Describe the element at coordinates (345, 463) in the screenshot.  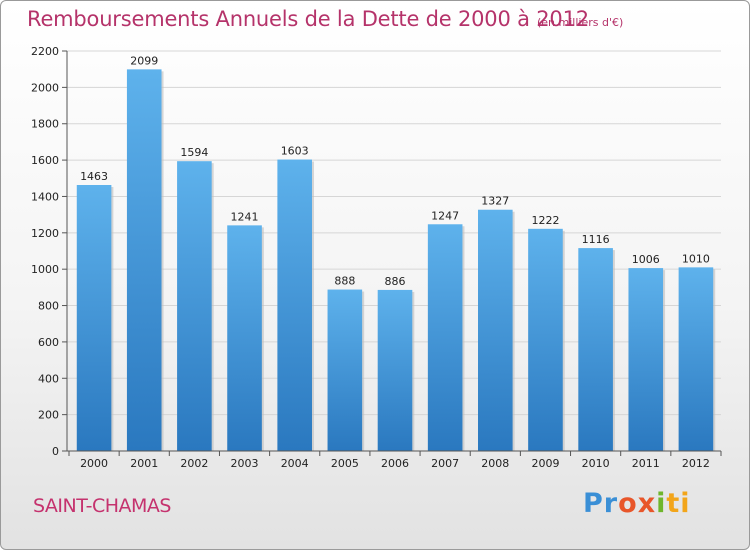
I see `x-tick-label: 2005` at that location.